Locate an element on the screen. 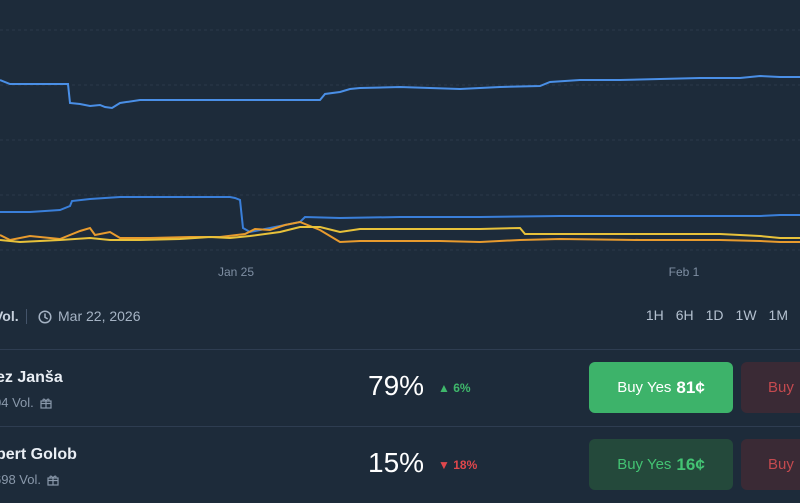 The width and height of the screenshot is (800, 503). x-tick-label: Jan 25 is located at coordinates (236, 272).